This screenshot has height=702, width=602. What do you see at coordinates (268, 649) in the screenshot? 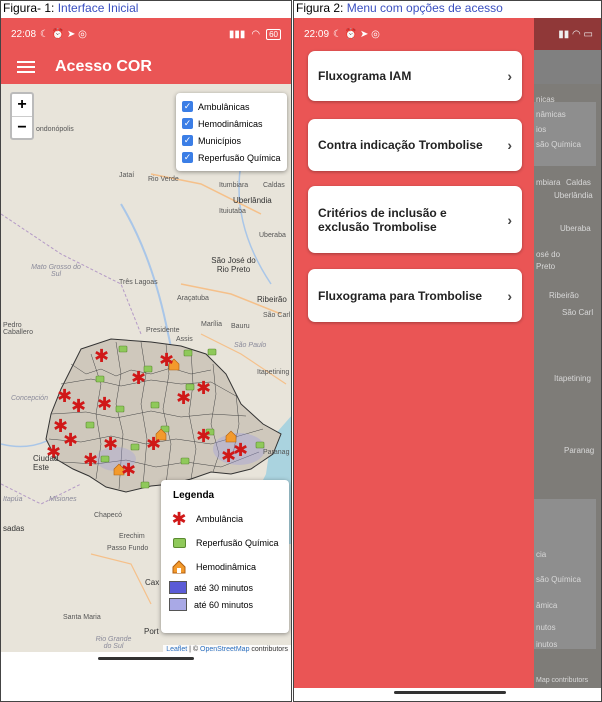
I see `attribution-suffix: contributors` at bounding box center [268, 649].